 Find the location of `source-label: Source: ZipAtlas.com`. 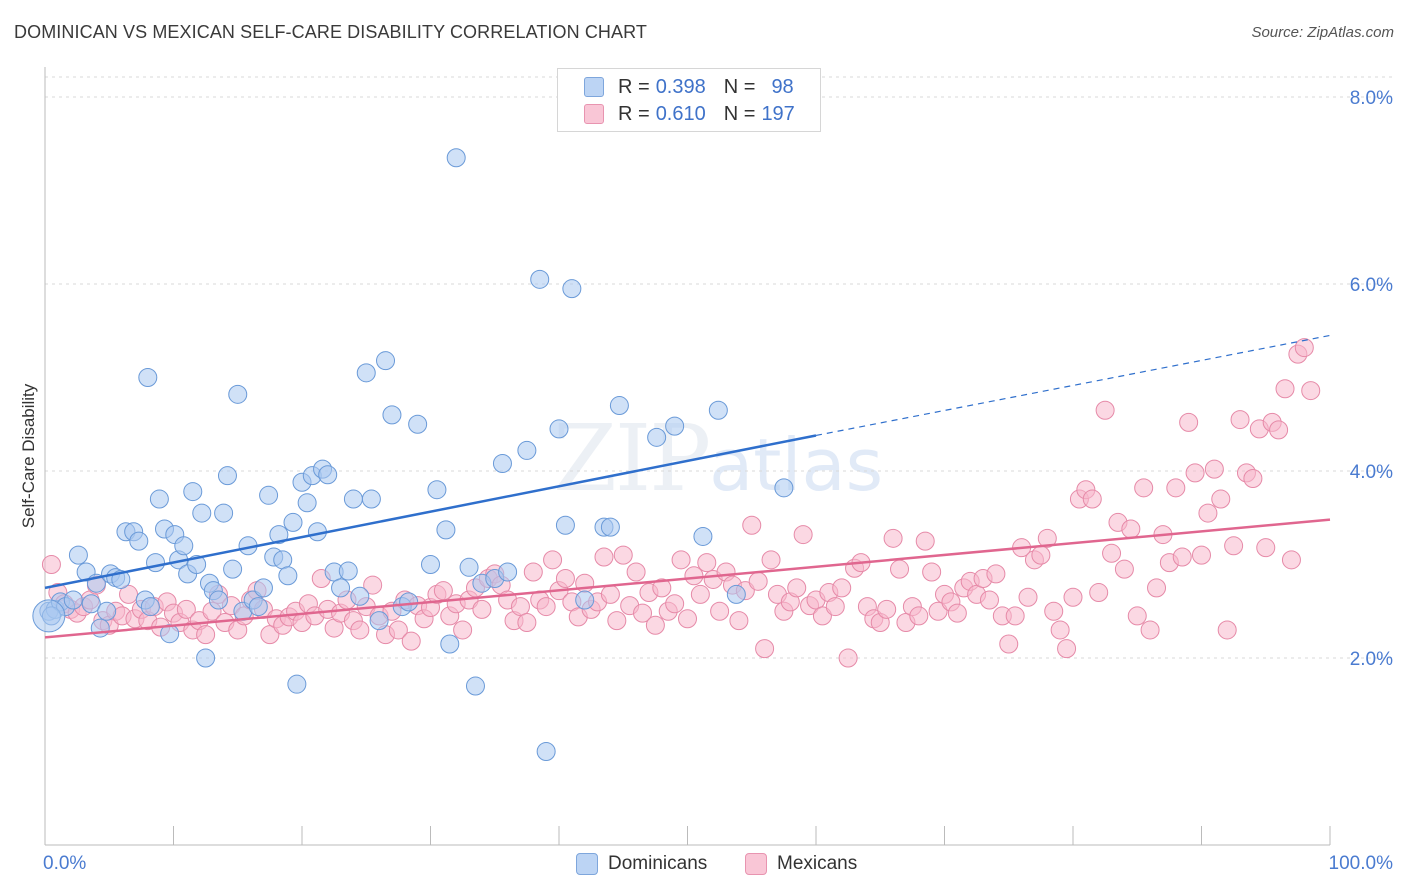

source-label: Source: ZipAtlas.com is located at coordinates (1322, 32).